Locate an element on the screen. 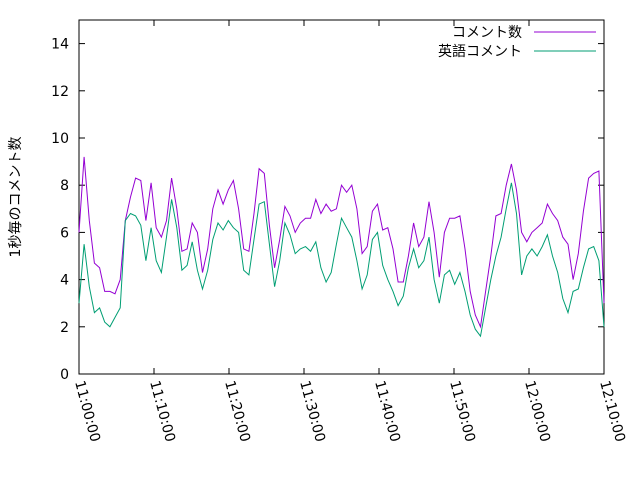 Image resolution: width=640 pixels, height=480 pixels. x-tick-label: 11:50:00 is located at coordinates (462, 411).